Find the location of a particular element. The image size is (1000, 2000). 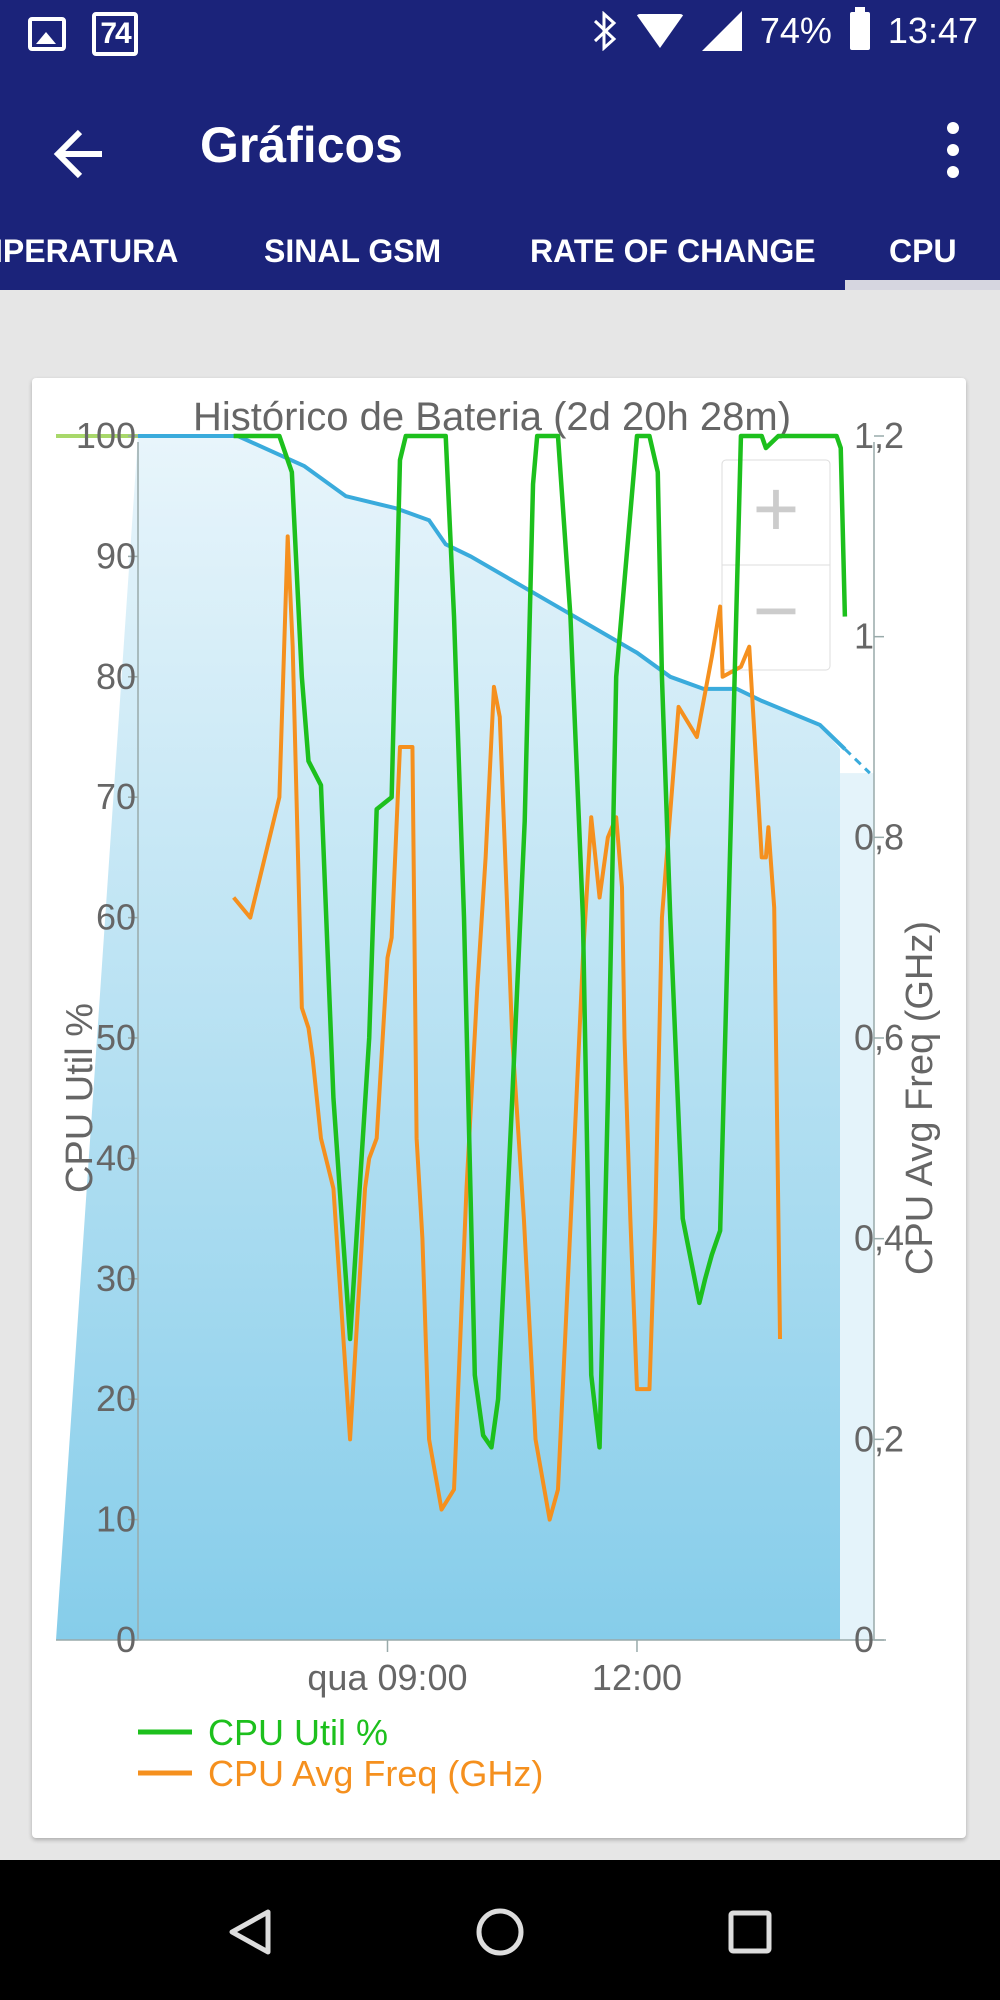

y-right-tick-label: 0 is located at coordinates (864, 1639).